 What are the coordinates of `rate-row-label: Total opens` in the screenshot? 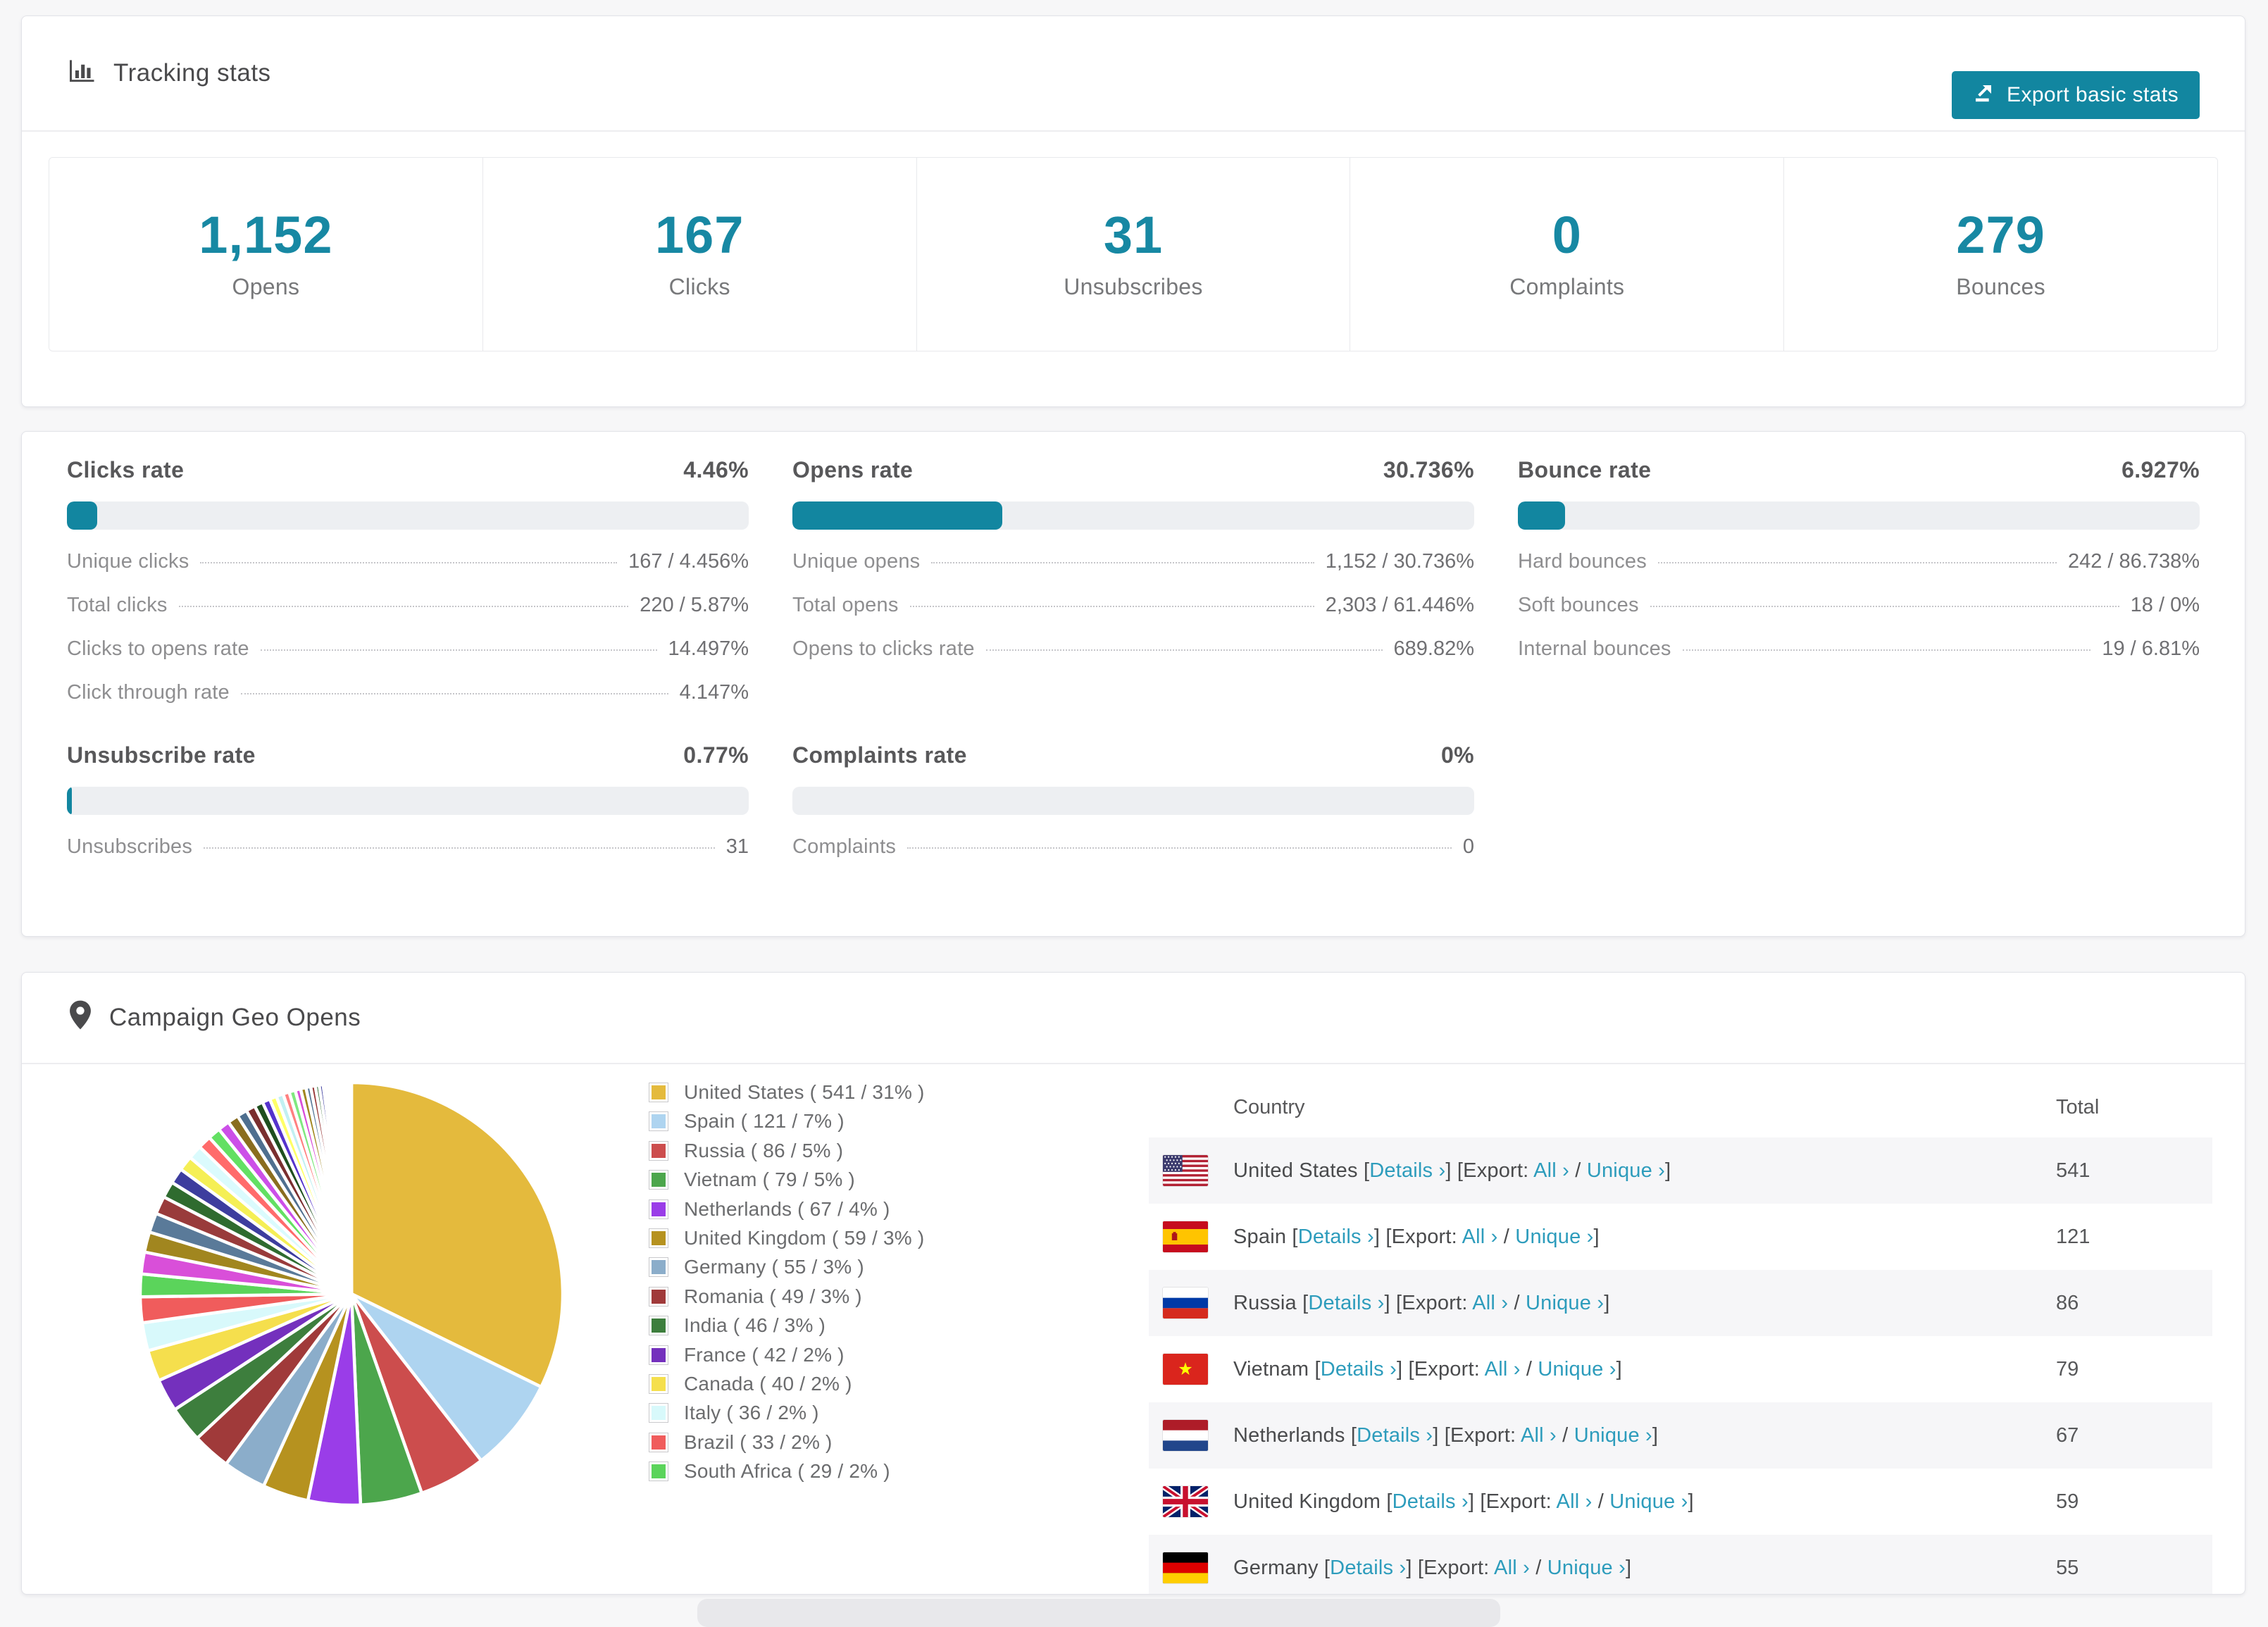 It's located at (846, 605).